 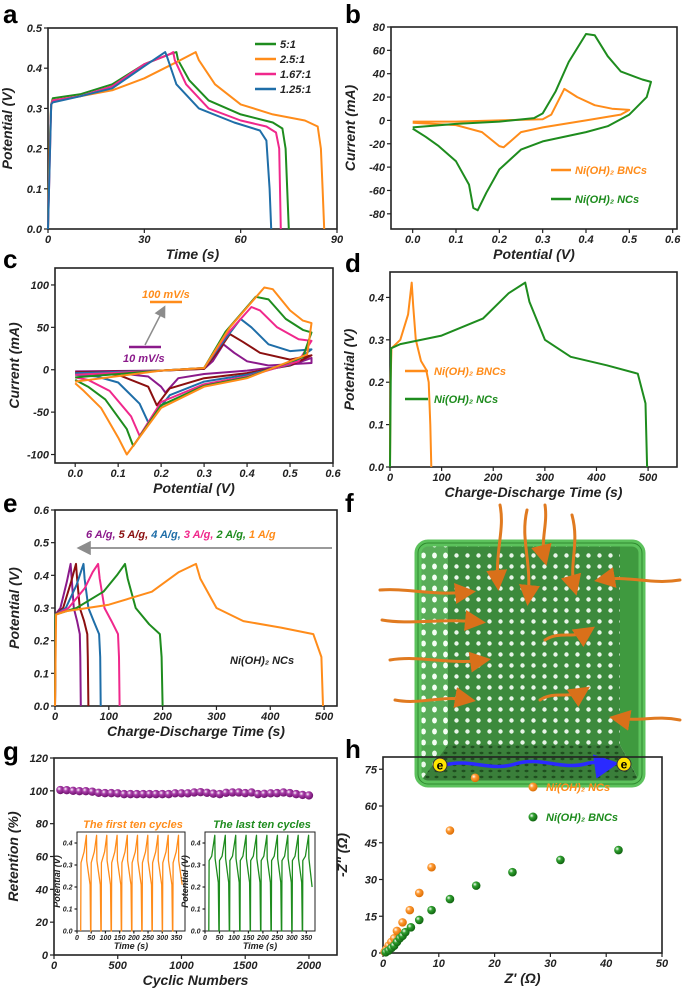 I want to click on x-tick-label: 150, so click(x=120, y=938).